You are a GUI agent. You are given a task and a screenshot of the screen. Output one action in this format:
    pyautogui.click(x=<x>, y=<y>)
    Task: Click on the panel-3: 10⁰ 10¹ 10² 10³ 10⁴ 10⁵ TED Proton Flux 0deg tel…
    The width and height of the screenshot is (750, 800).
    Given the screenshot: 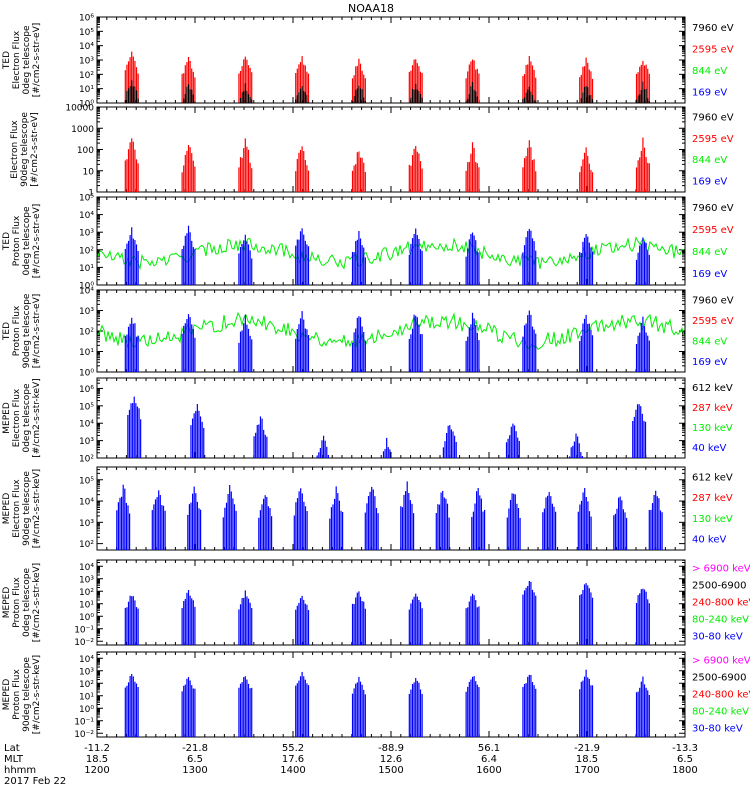 What is the action you would take?
    pyautogui.click(x=368, y=243)
    